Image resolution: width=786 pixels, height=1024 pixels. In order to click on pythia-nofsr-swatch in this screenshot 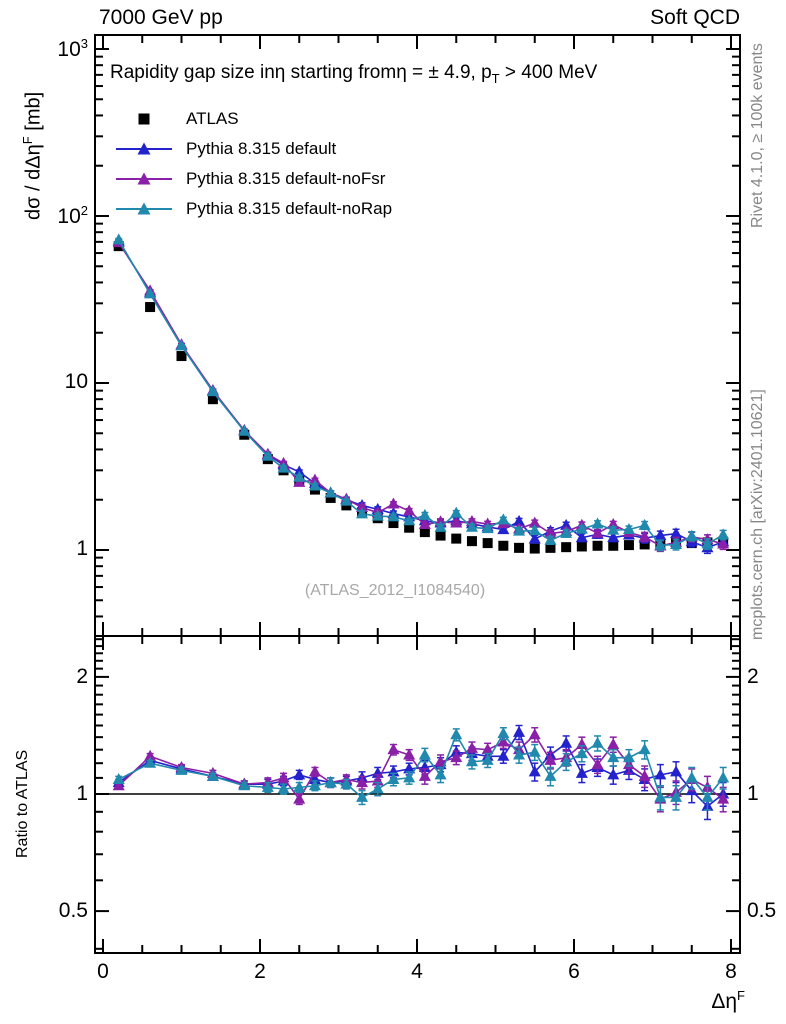, I will do `click(144, 179)`.